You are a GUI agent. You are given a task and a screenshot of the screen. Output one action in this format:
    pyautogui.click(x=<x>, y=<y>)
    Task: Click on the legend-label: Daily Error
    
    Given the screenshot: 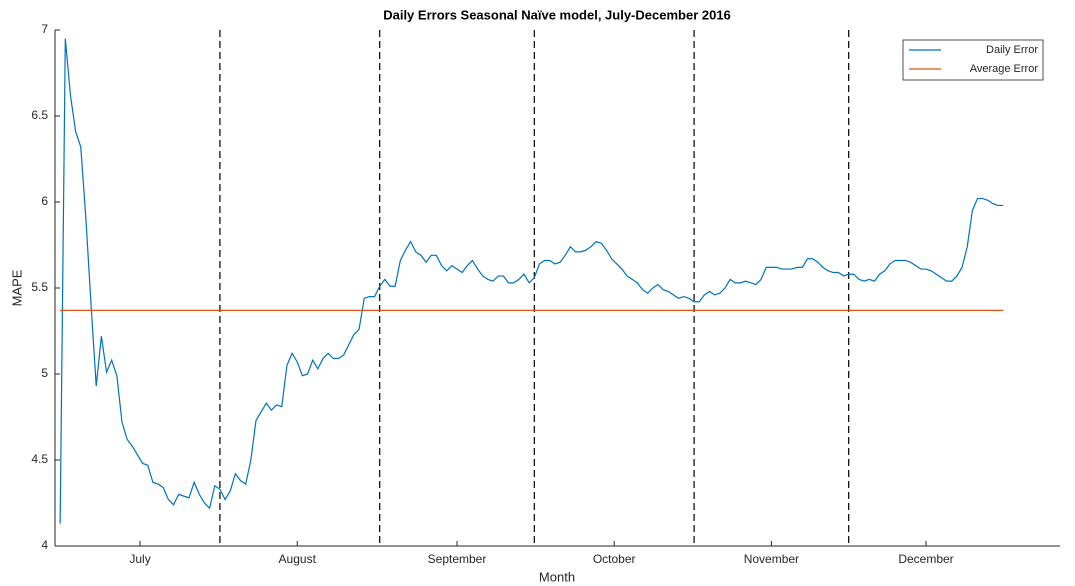 What is the action you would take?
    pyautogui.click(x=1012, y=50)
    